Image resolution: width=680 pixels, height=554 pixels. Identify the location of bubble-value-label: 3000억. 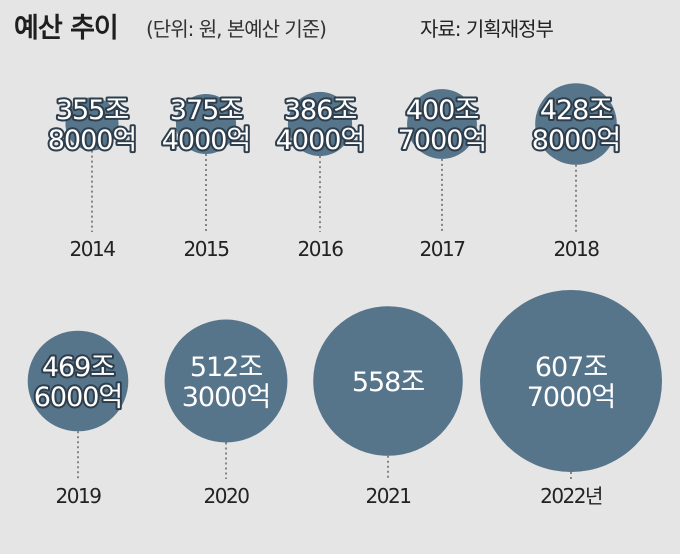
(226, 397).